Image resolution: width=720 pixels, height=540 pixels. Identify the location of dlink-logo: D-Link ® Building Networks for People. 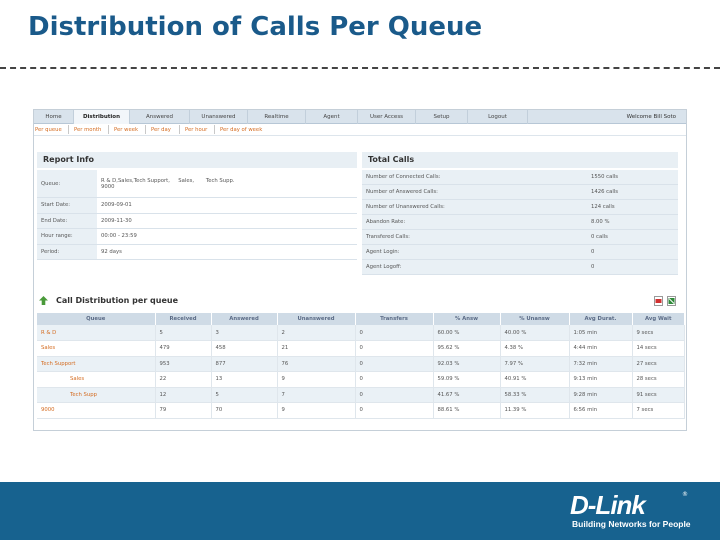
(633, 511).